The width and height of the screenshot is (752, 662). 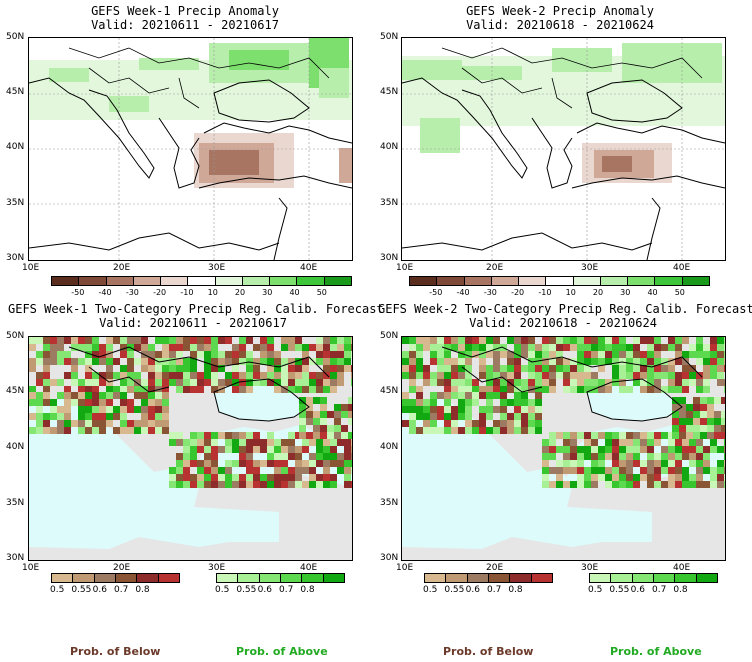 I want to click on colorbar-tick-label: -40, so click(x=105, y=292).